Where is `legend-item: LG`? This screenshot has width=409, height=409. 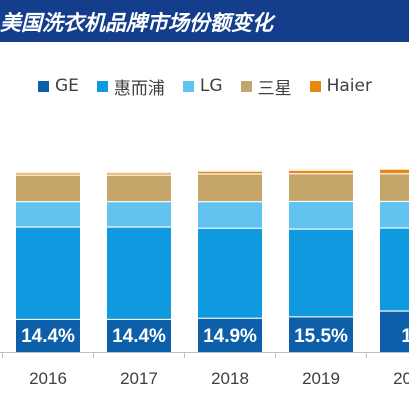 legend-item: LG is located at coordinates (202, 86).